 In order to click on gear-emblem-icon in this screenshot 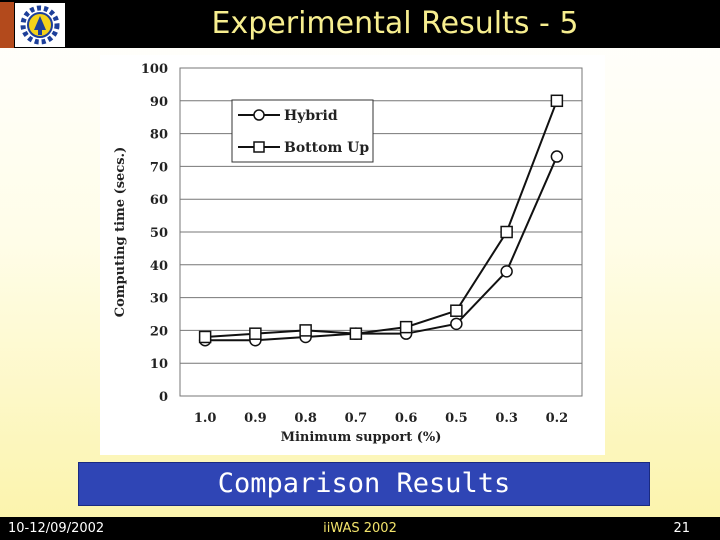, I will do `click(40, 25)`.